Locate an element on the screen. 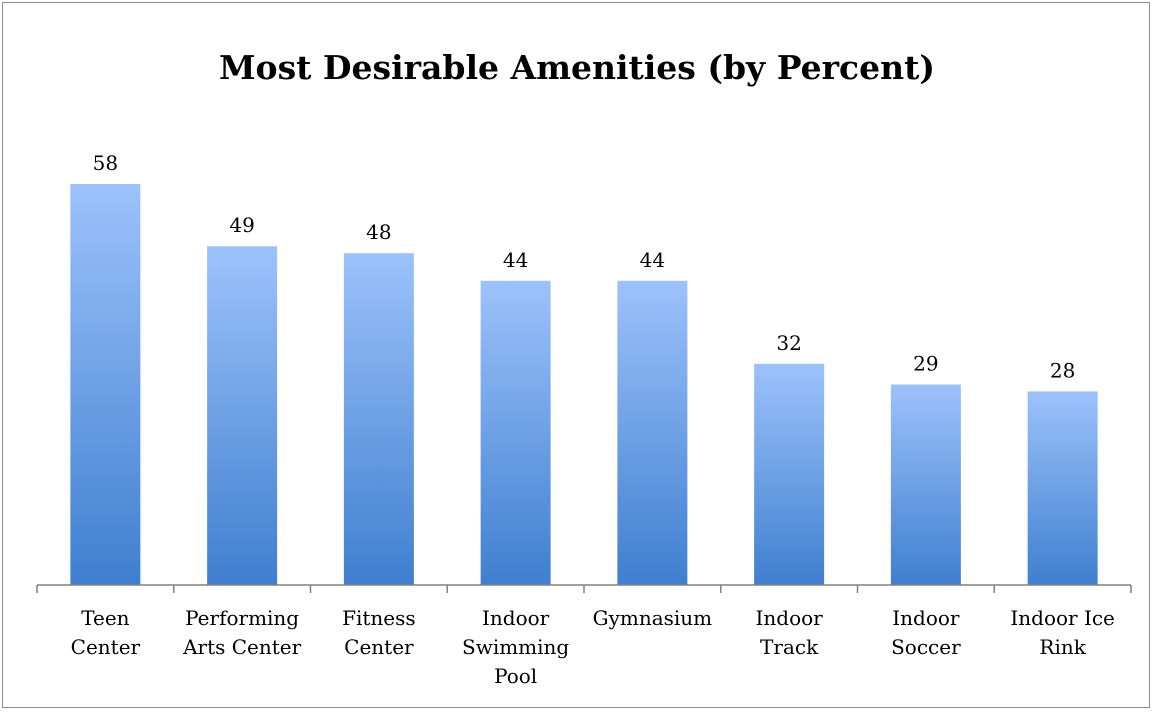  x-tick-label: Gymnasium is located at coordinates (653, 618).